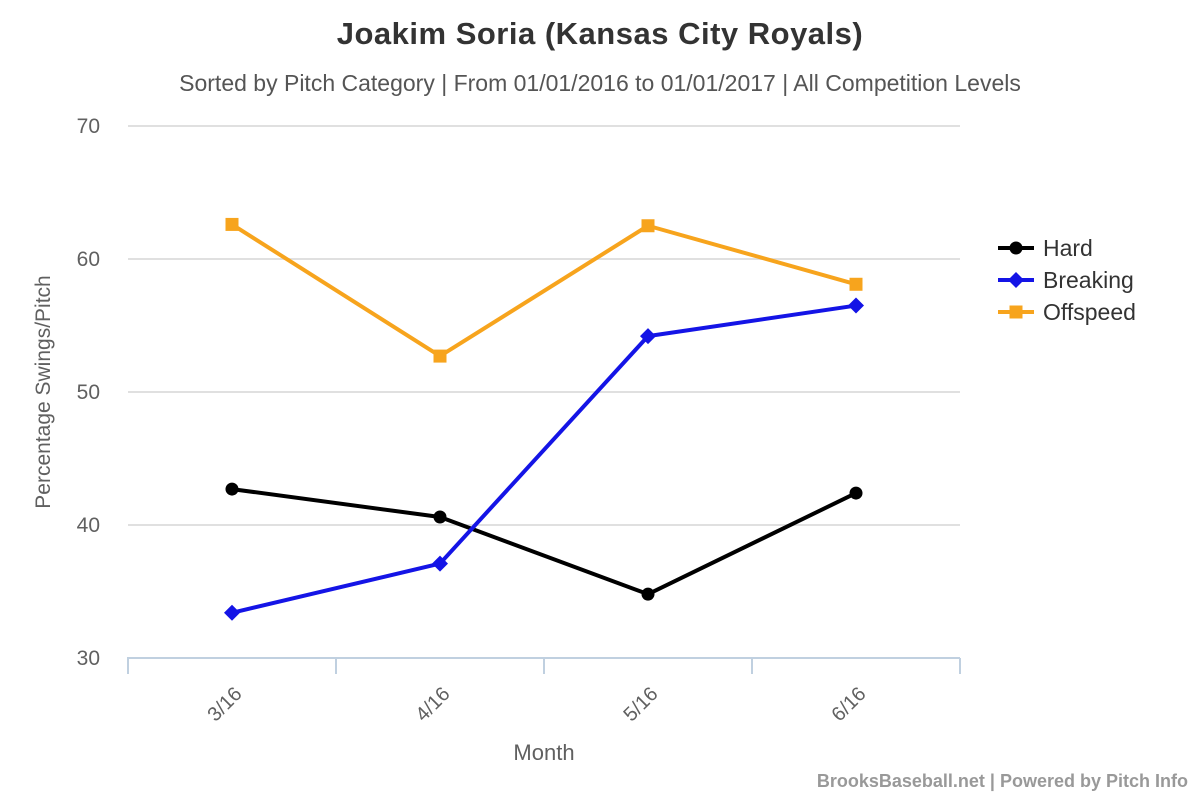 This screenshot has width=1200, height=800. Describe the element at coordinates (640, 704) in the screenshot. I see `x-tick-label-5-16: 5/16` at that location.